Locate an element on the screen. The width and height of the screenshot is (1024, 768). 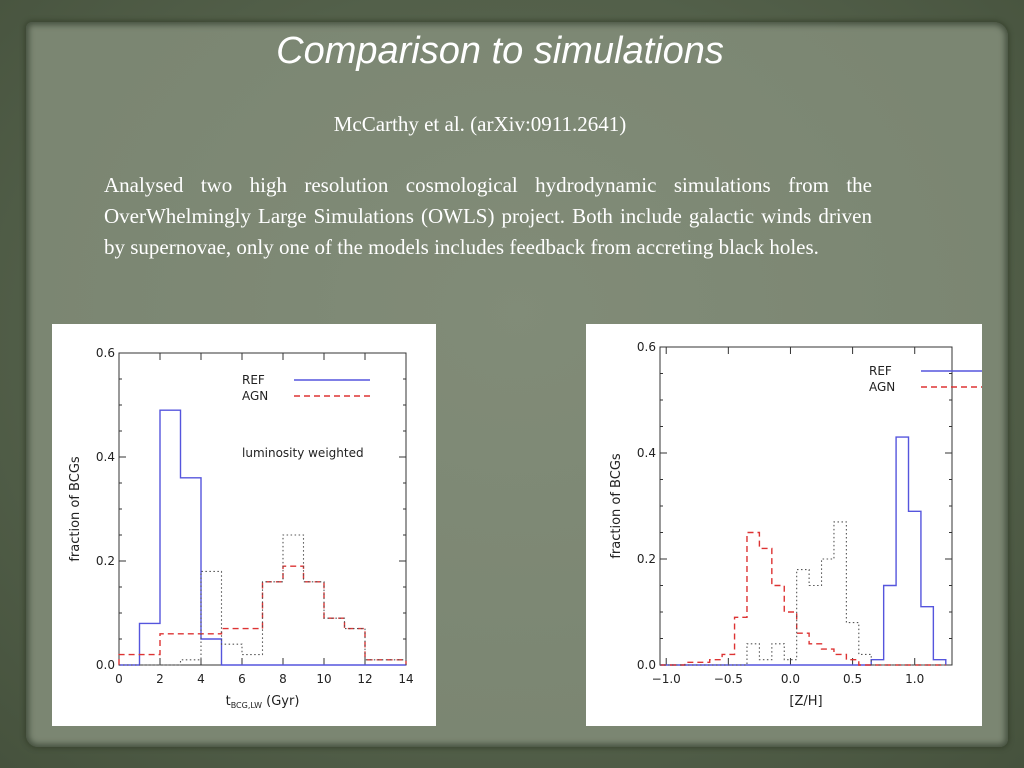
x-tick-label: 4 is located at coordinates (201, 679).